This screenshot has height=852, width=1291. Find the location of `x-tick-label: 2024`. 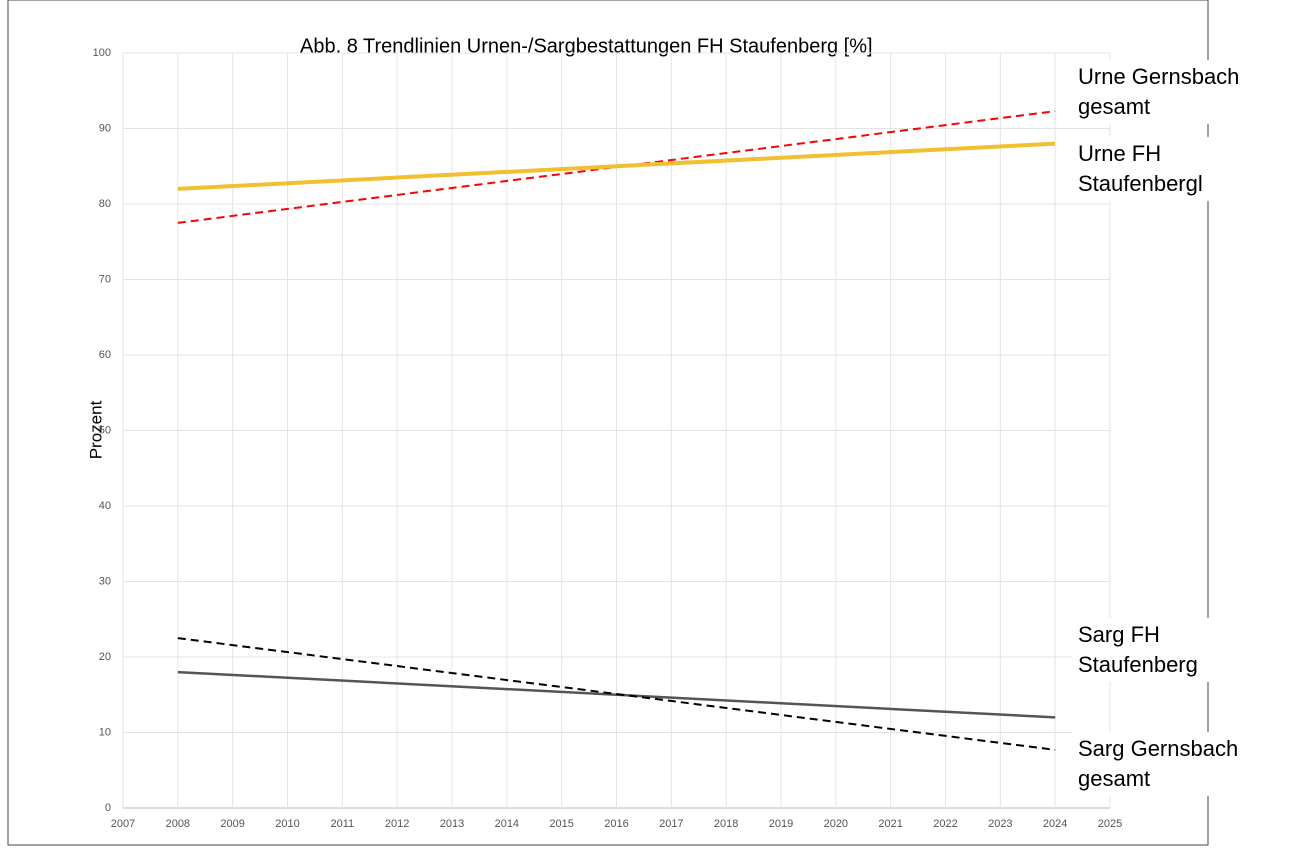

x-tick-label: 2024 is located at coordinates (1055, 824).